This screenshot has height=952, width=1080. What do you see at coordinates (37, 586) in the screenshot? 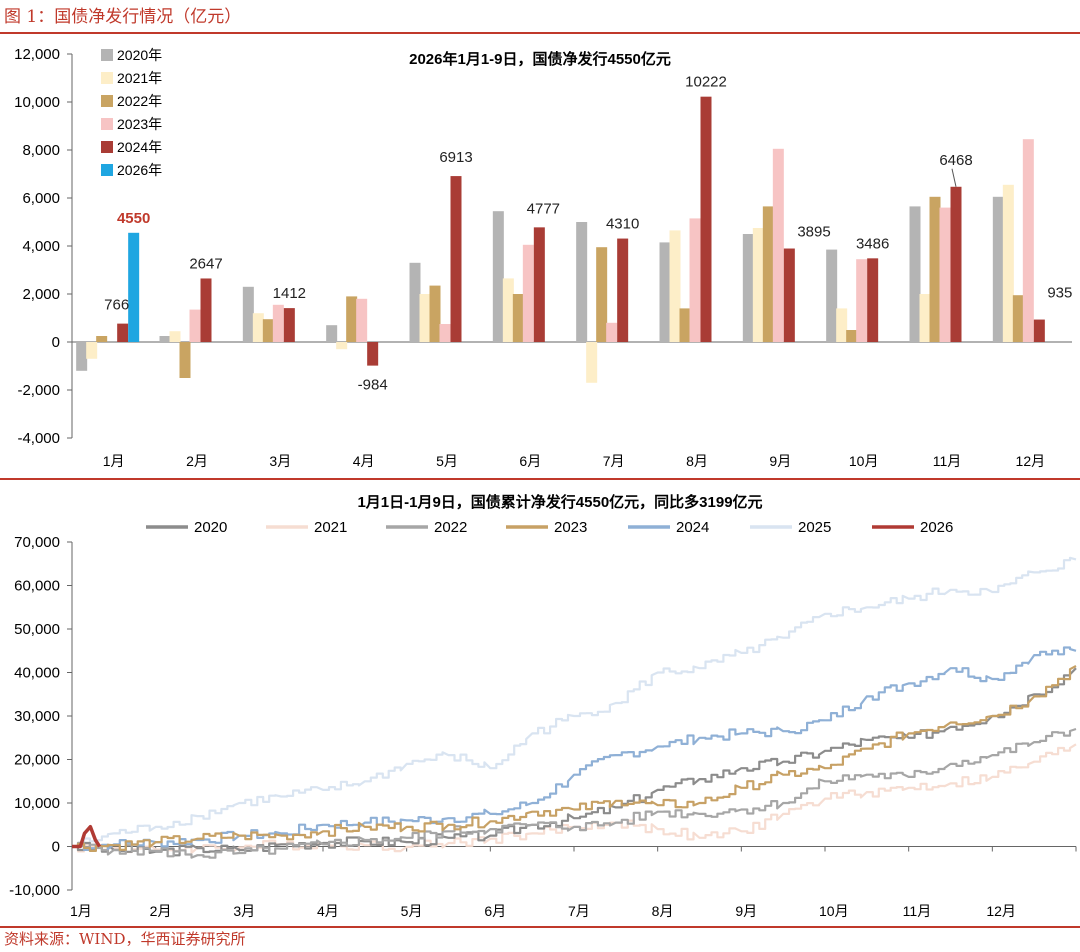
I see `y-tick-label: 60,000` at bounding box center [37, 586].